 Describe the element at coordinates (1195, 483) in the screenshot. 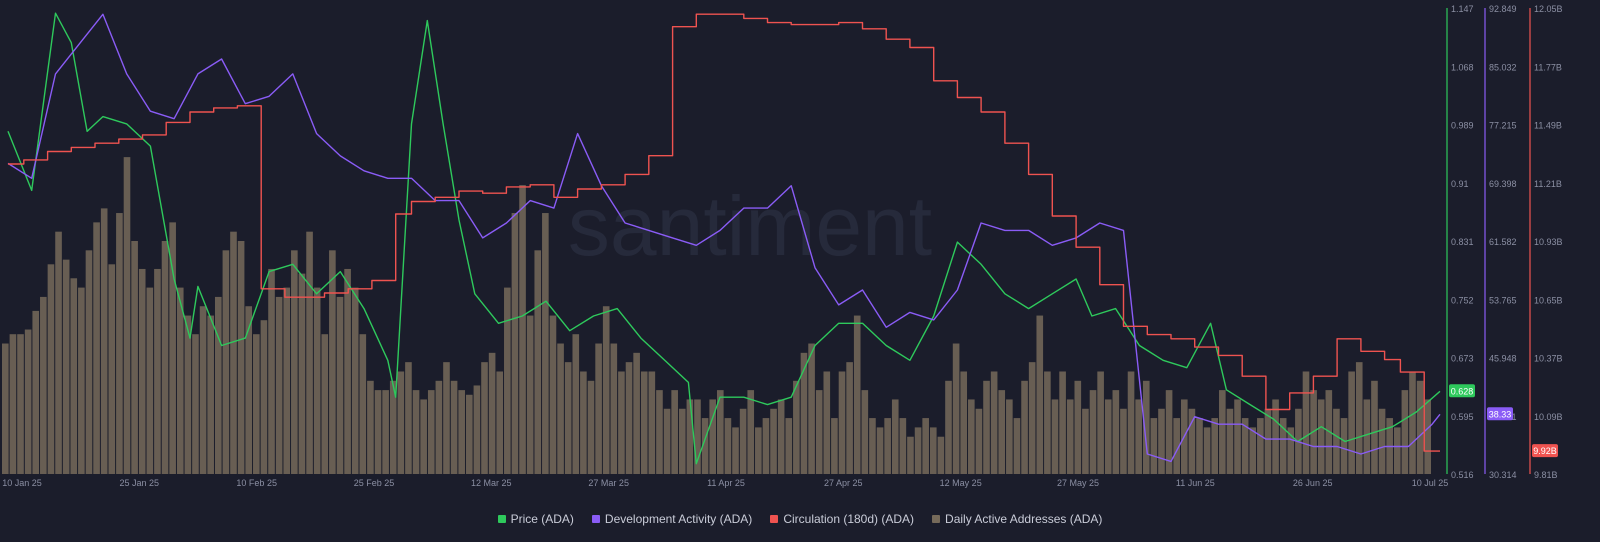

I see `x-tick-label: 11 Jun 25` at that location.